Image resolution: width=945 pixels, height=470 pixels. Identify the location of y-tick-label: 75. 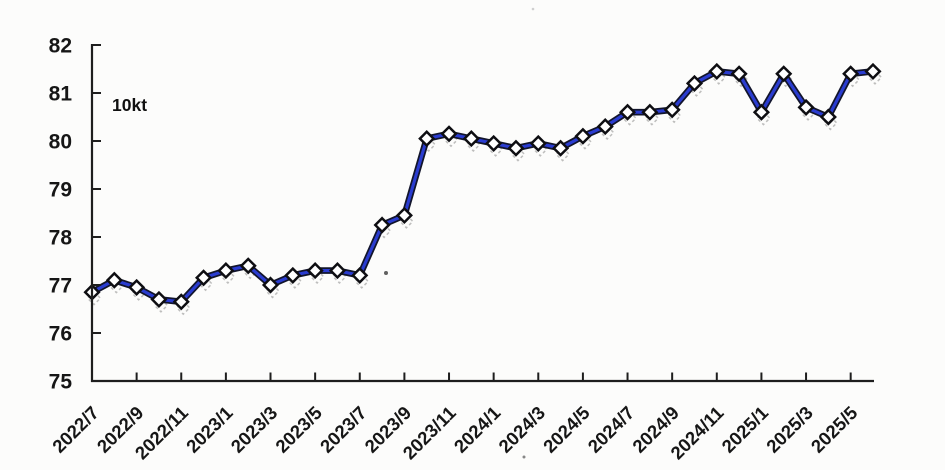
(61, 382).